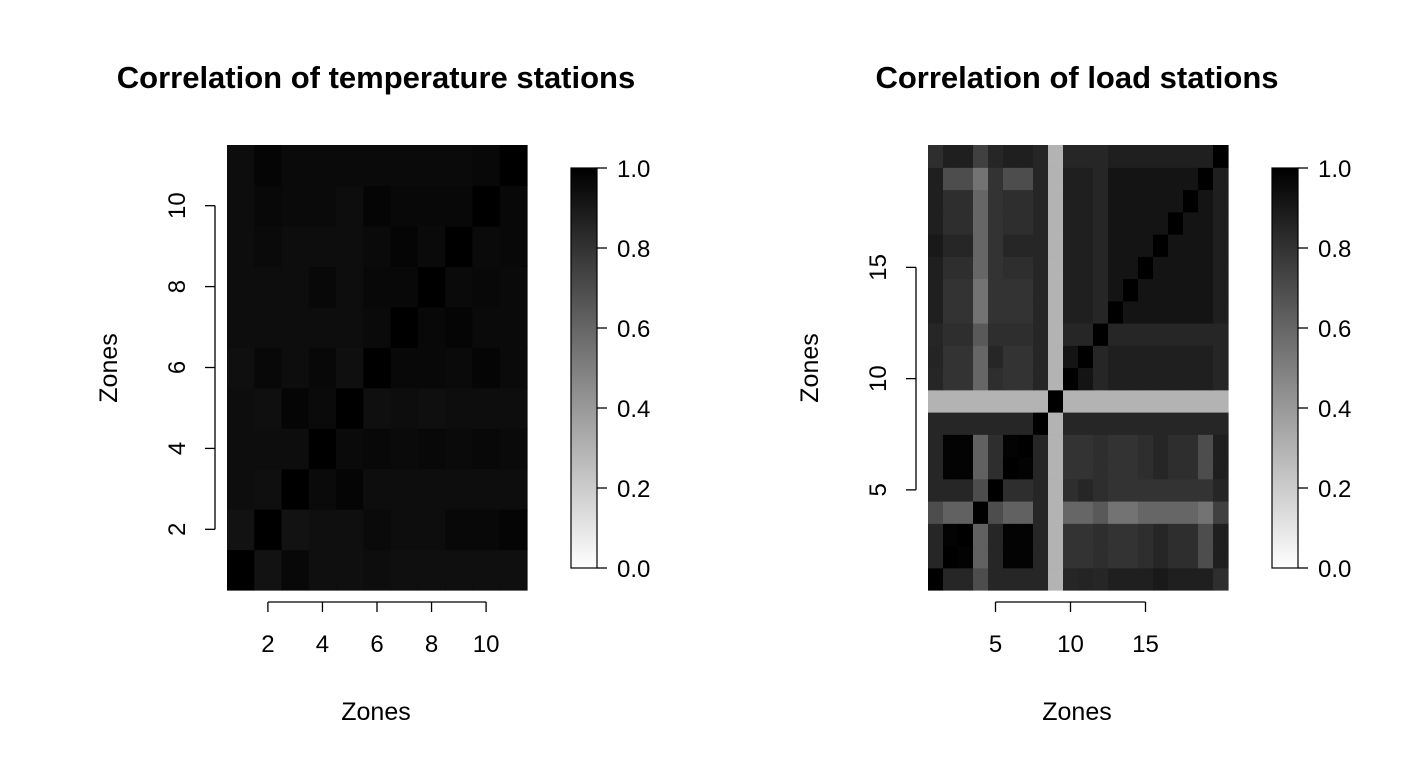  What do you see at coordinates (810, 367) in the screenshot?
I see `y-axis-label: Zones` at bounding box center [810, 367].